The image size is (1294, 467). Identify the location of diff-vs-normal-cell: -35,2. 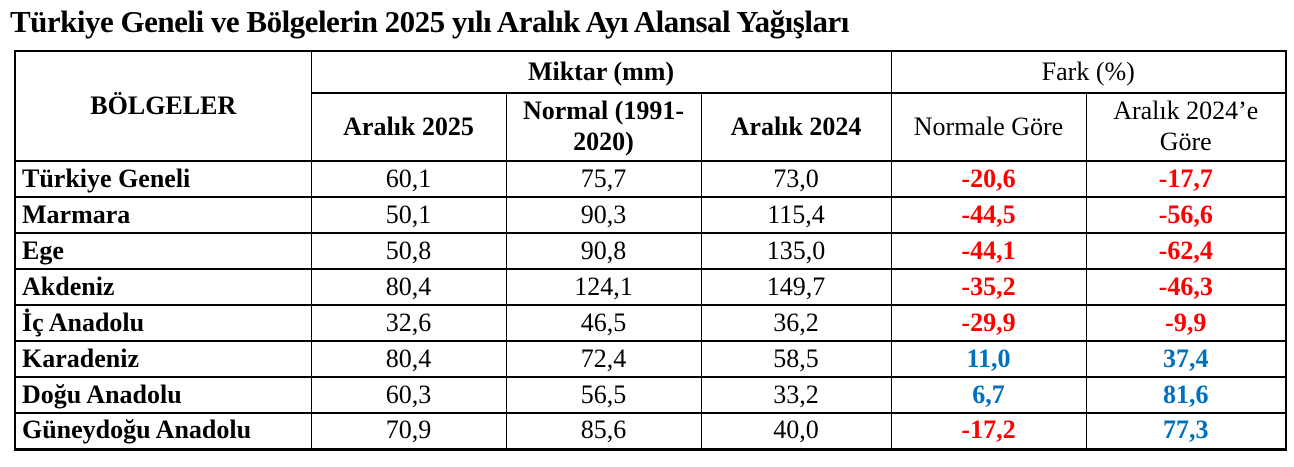
(988, 287).